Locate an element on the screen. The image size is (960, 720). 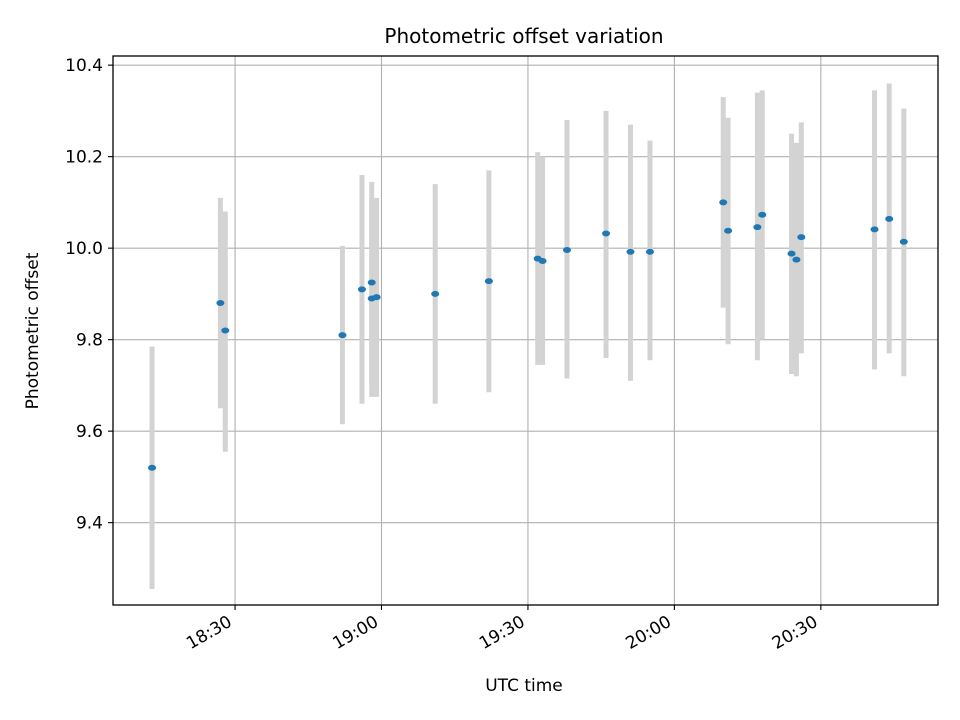
y-tick-label: 9.6 is located at coordinates (89, 432).